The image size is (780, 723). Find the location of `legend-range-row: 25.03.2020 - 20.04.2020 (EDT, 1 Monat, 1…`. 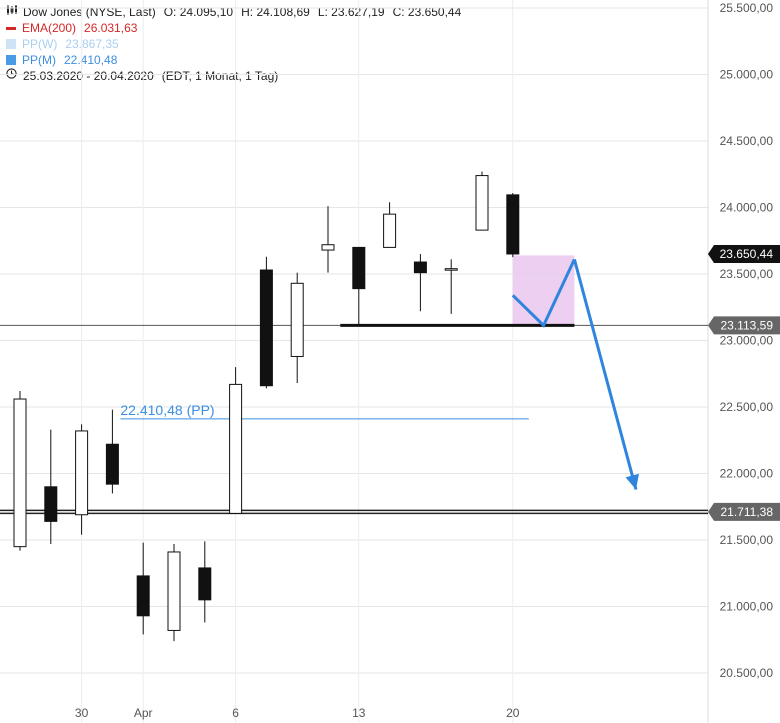

legend-range-row: 25.03.2020 - 20.04.2020 (EDT, 1 Monat, 1… is located at coordinates (233, 76).